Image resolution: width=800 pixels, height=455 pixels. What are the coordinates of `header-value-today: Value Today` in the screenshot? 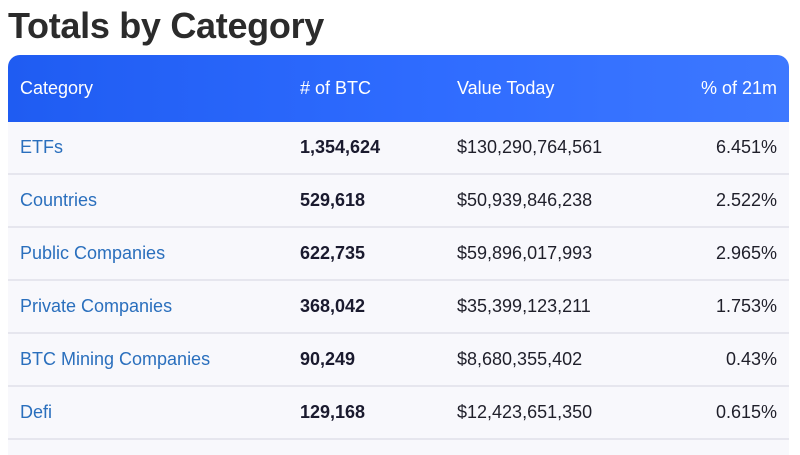 It's located at (506, 88).